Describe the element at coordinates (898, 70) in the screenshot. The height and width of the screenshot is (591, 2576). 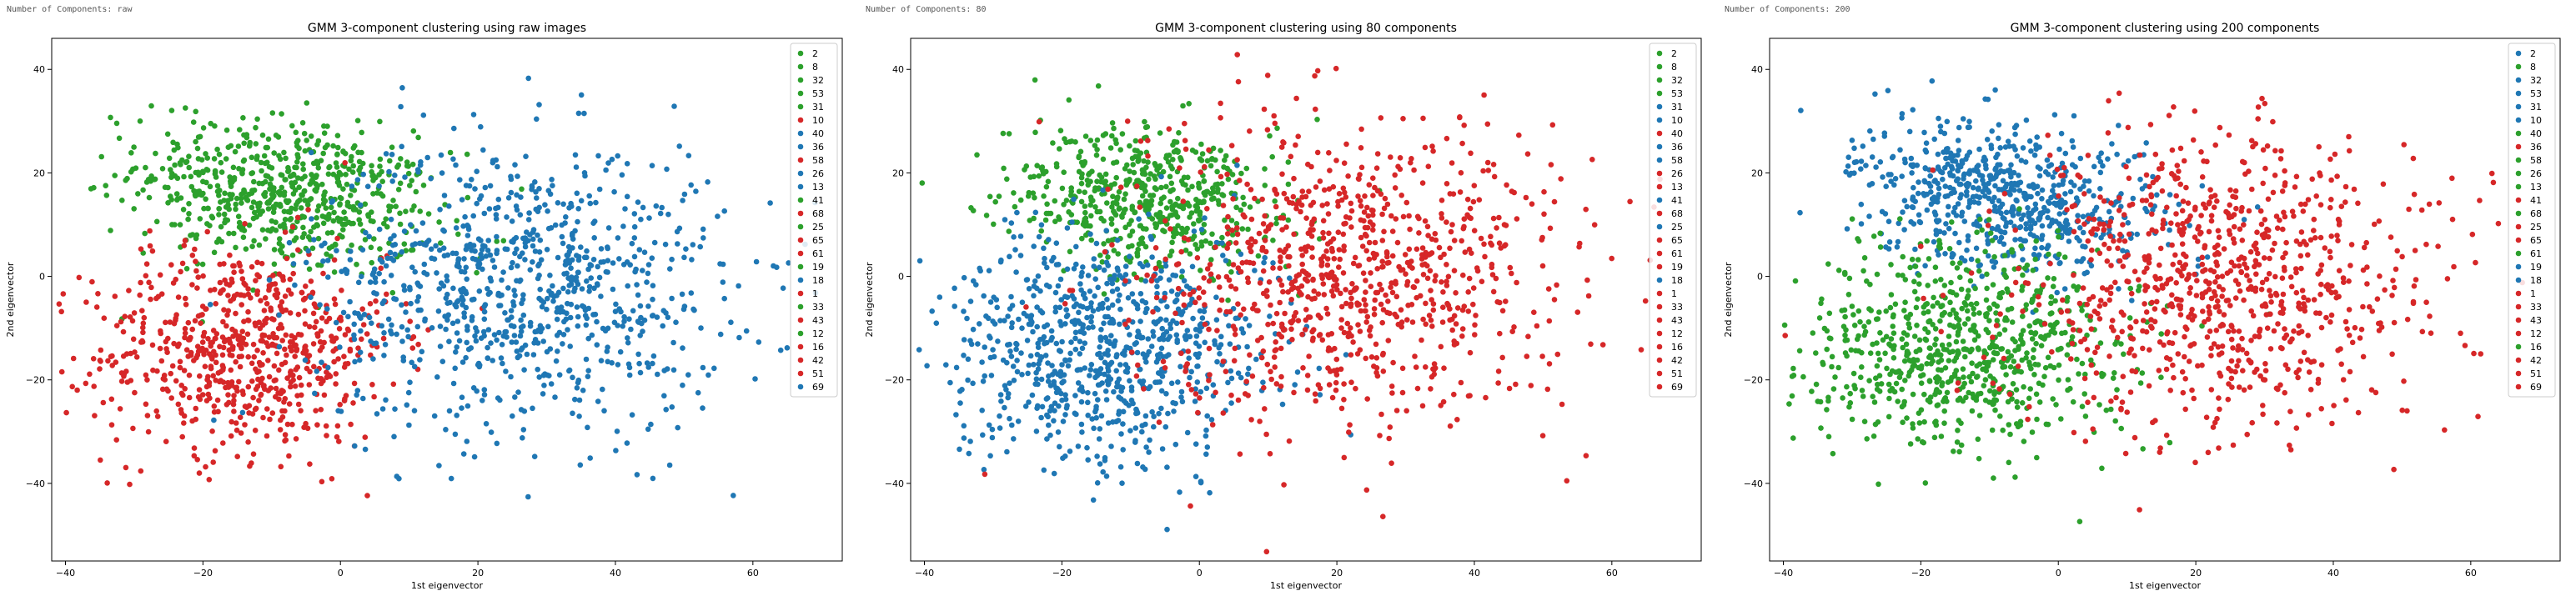
I see `y-tick-label: 40` at that location.